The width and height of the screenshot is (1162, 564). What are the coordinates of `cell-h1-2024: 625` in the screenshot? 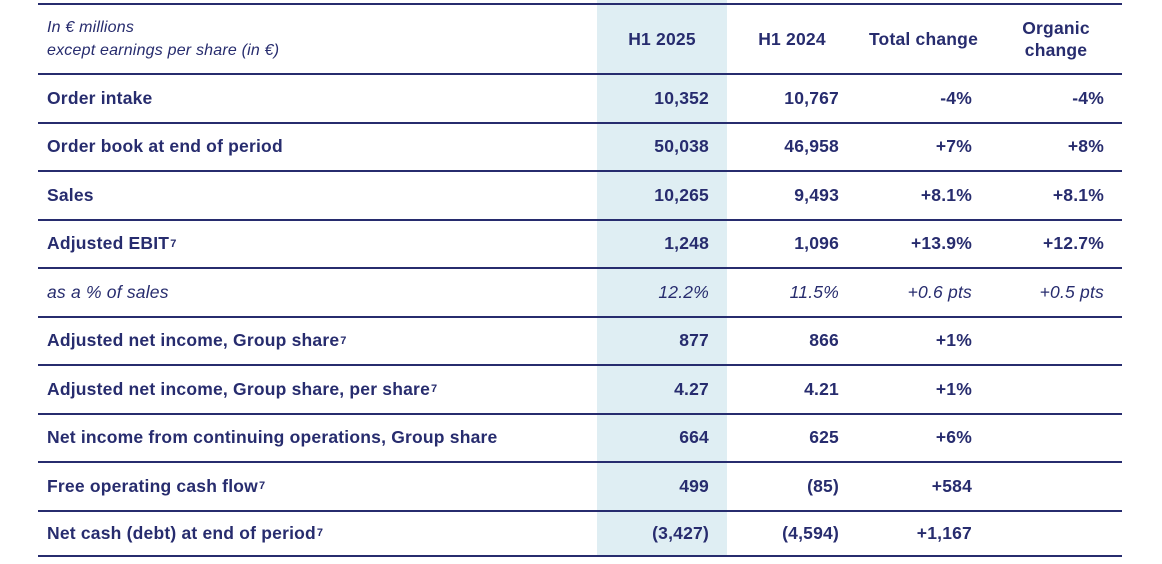 It's located at (824, 437).